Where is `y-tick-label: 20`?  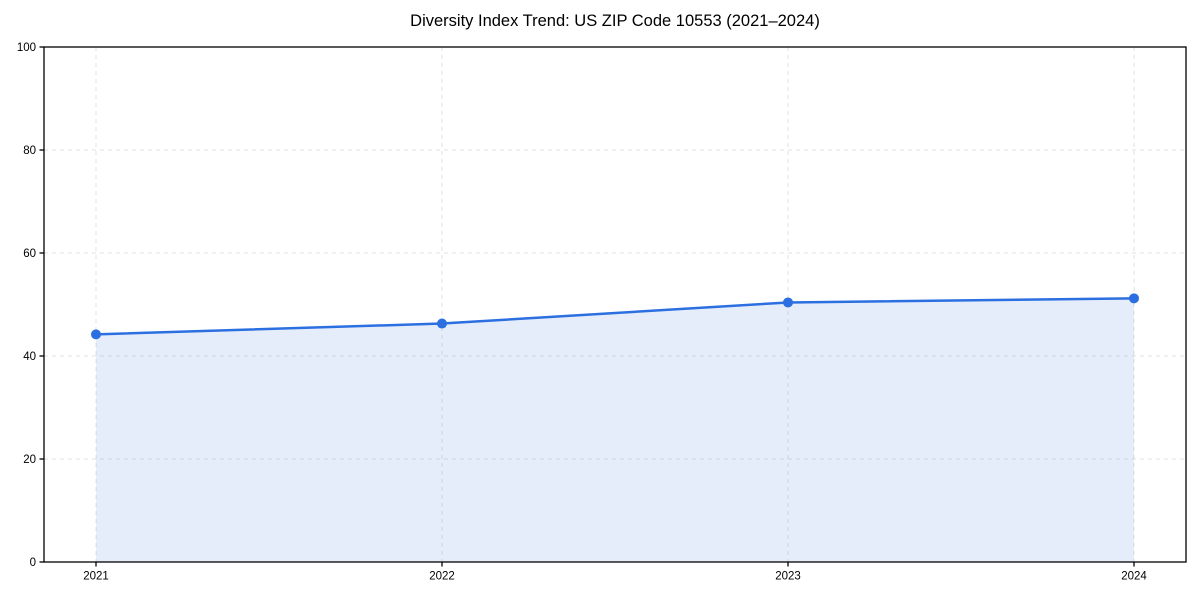
y-tick-label: 20 is located at coordinates (29, 460).